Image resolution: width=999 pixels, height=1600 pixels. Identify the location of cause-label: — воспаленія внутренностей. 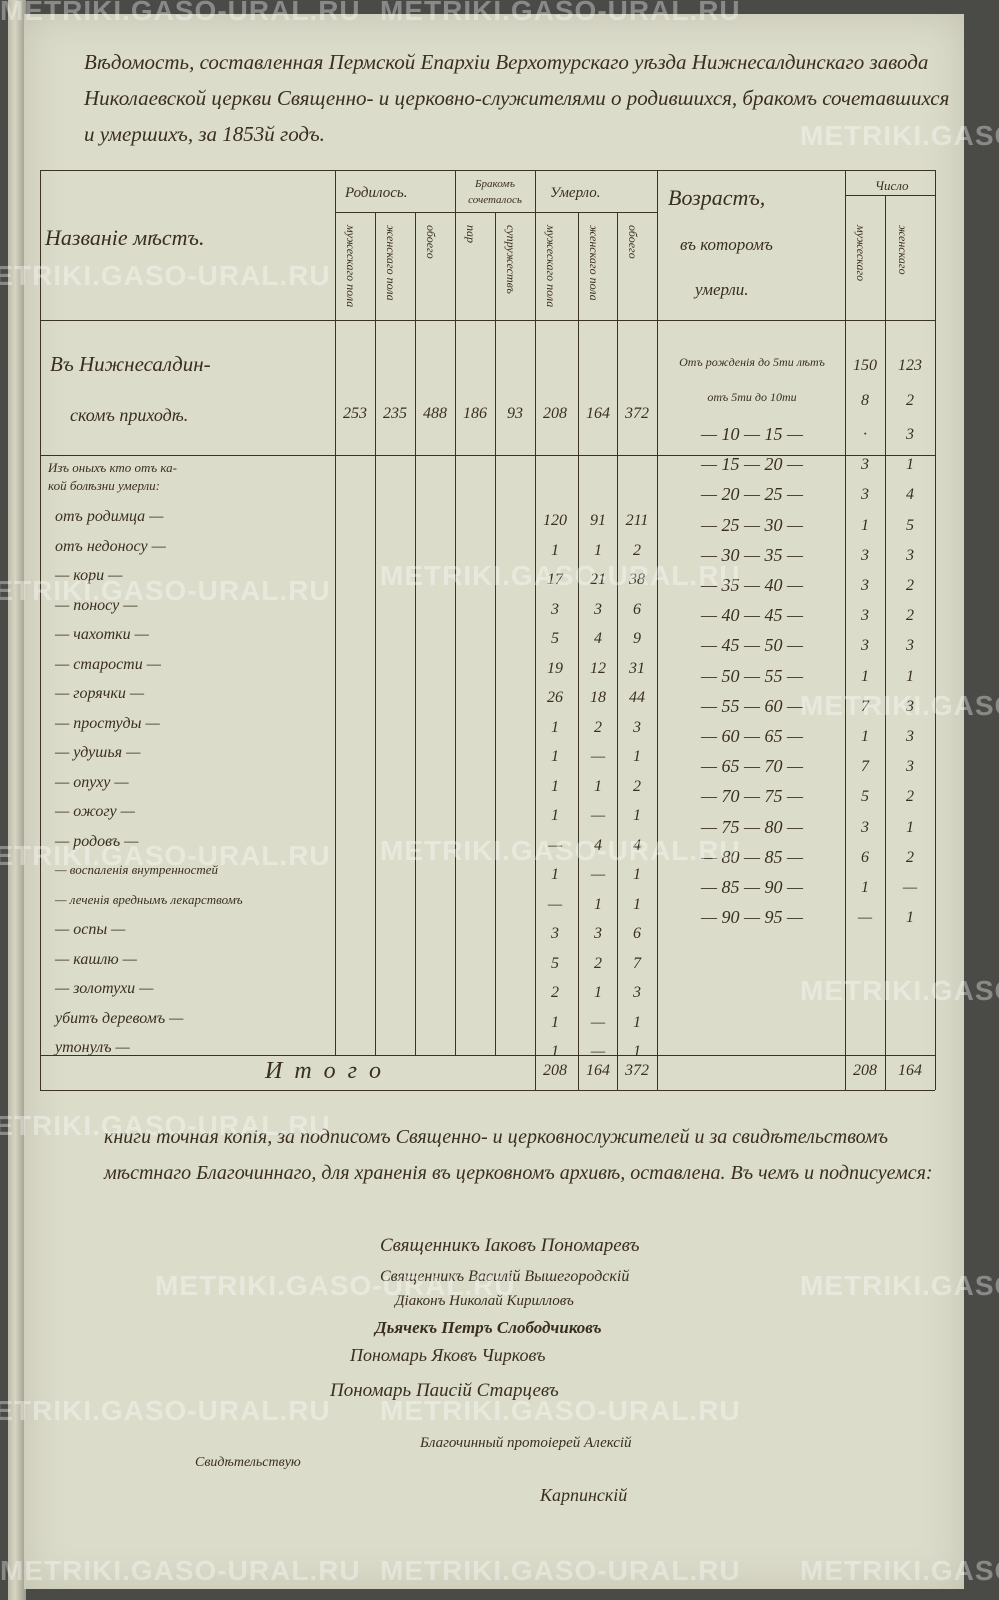
(137, 869).